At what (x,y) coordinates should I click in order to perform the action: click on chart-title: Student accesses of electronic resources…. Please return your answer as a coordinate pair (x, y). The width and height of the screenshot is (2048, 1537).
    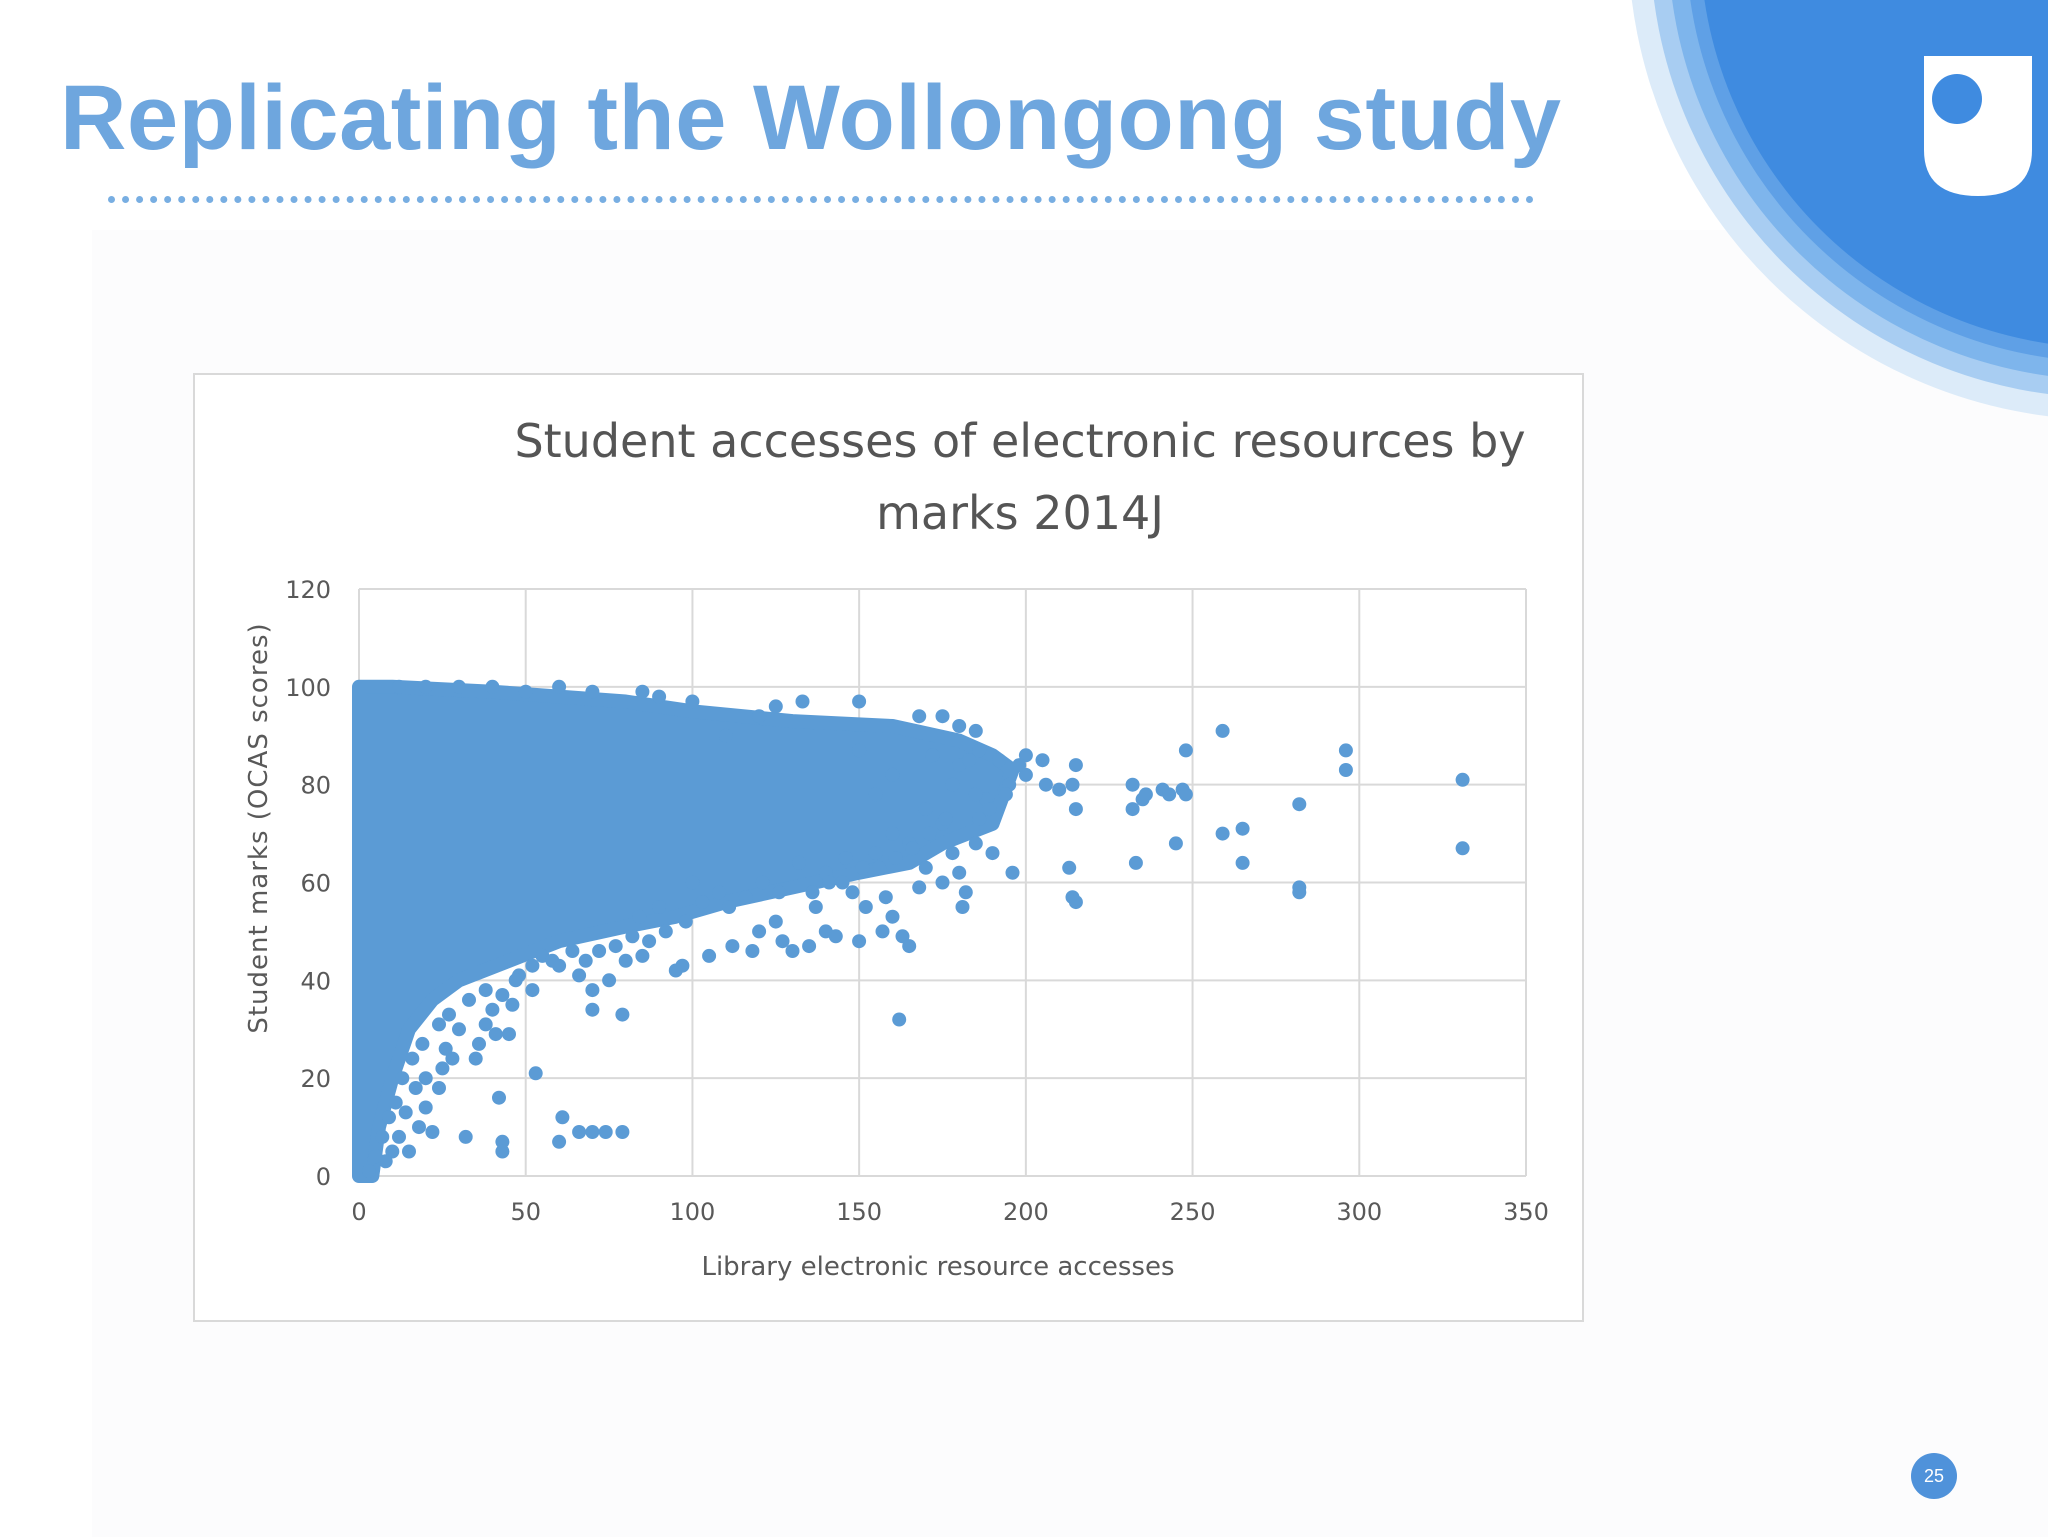
    Looking at the image, I should click on (1020, 477).